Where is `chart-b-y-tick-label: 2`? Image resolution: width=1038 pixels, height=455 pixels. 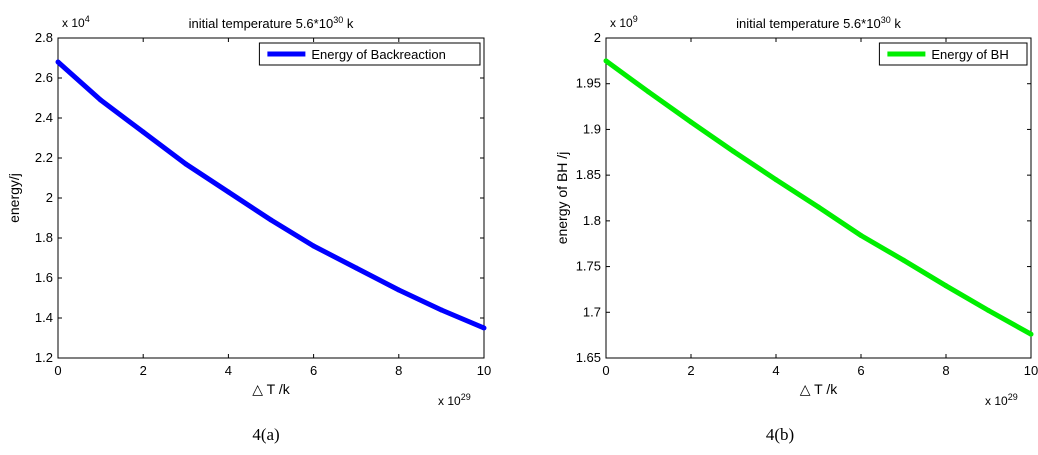 chart-b-y-tick-label: 2 is located at coordinates (597, 37).